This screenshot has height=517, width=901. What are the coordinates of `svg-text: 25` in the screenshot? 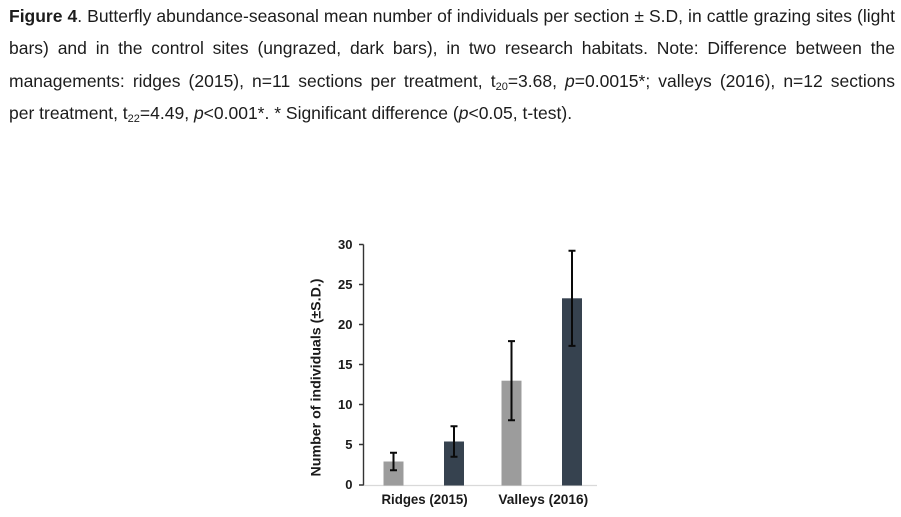 It's located at (345, 284).